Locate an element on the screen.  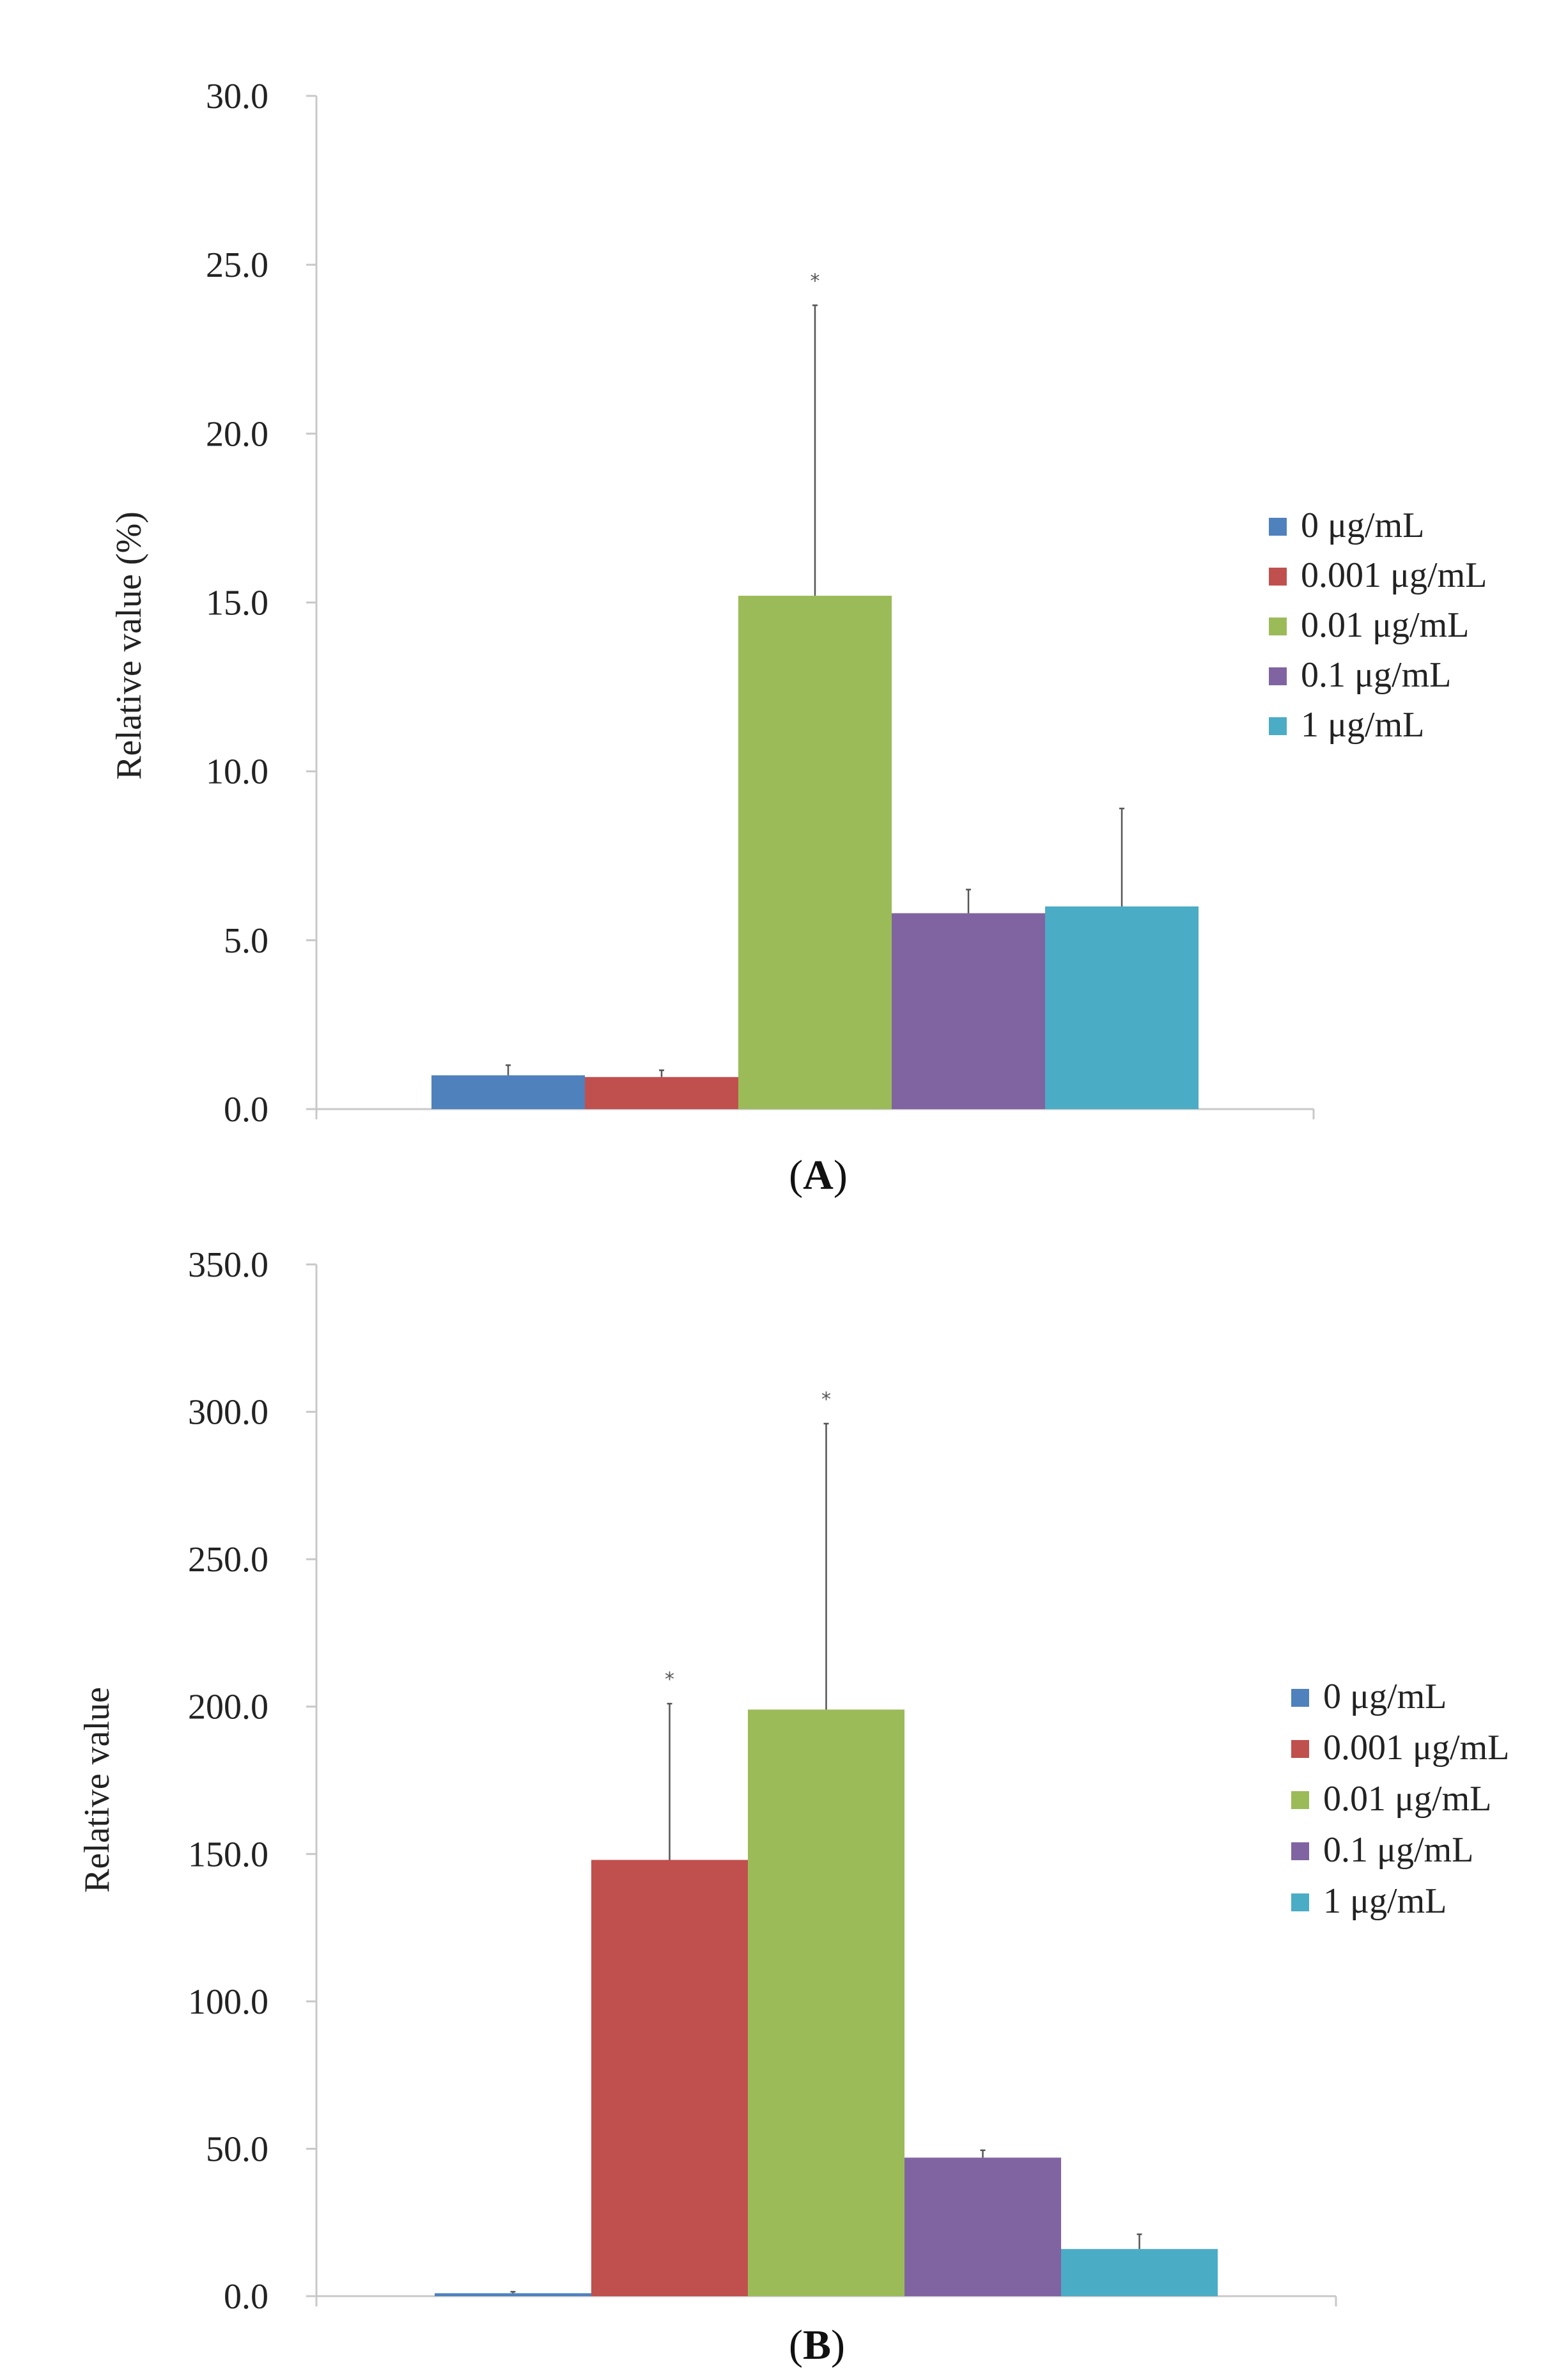
y-tick-label-a-3: 15.0 is located at coordinates (237, 604).